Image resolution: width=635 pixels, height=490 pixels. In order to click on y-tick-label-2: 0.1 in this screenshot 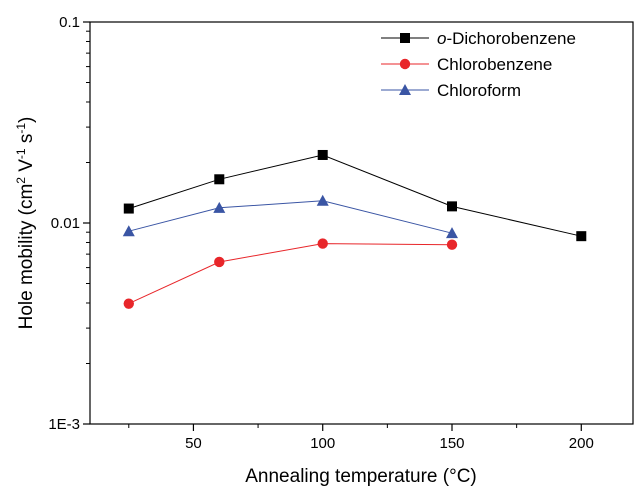, I will do `click(69, 22)`.